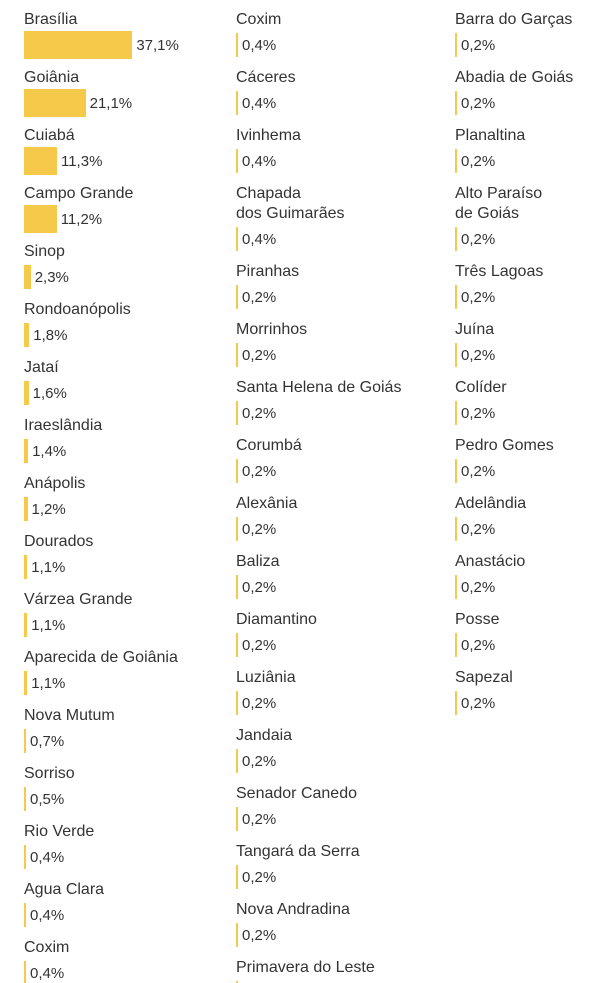 The height and width of the screenshot is (983, 592). Describe the element at coordinates (477, 619) in the screenshot. I see `category-label: Posse` at that location.